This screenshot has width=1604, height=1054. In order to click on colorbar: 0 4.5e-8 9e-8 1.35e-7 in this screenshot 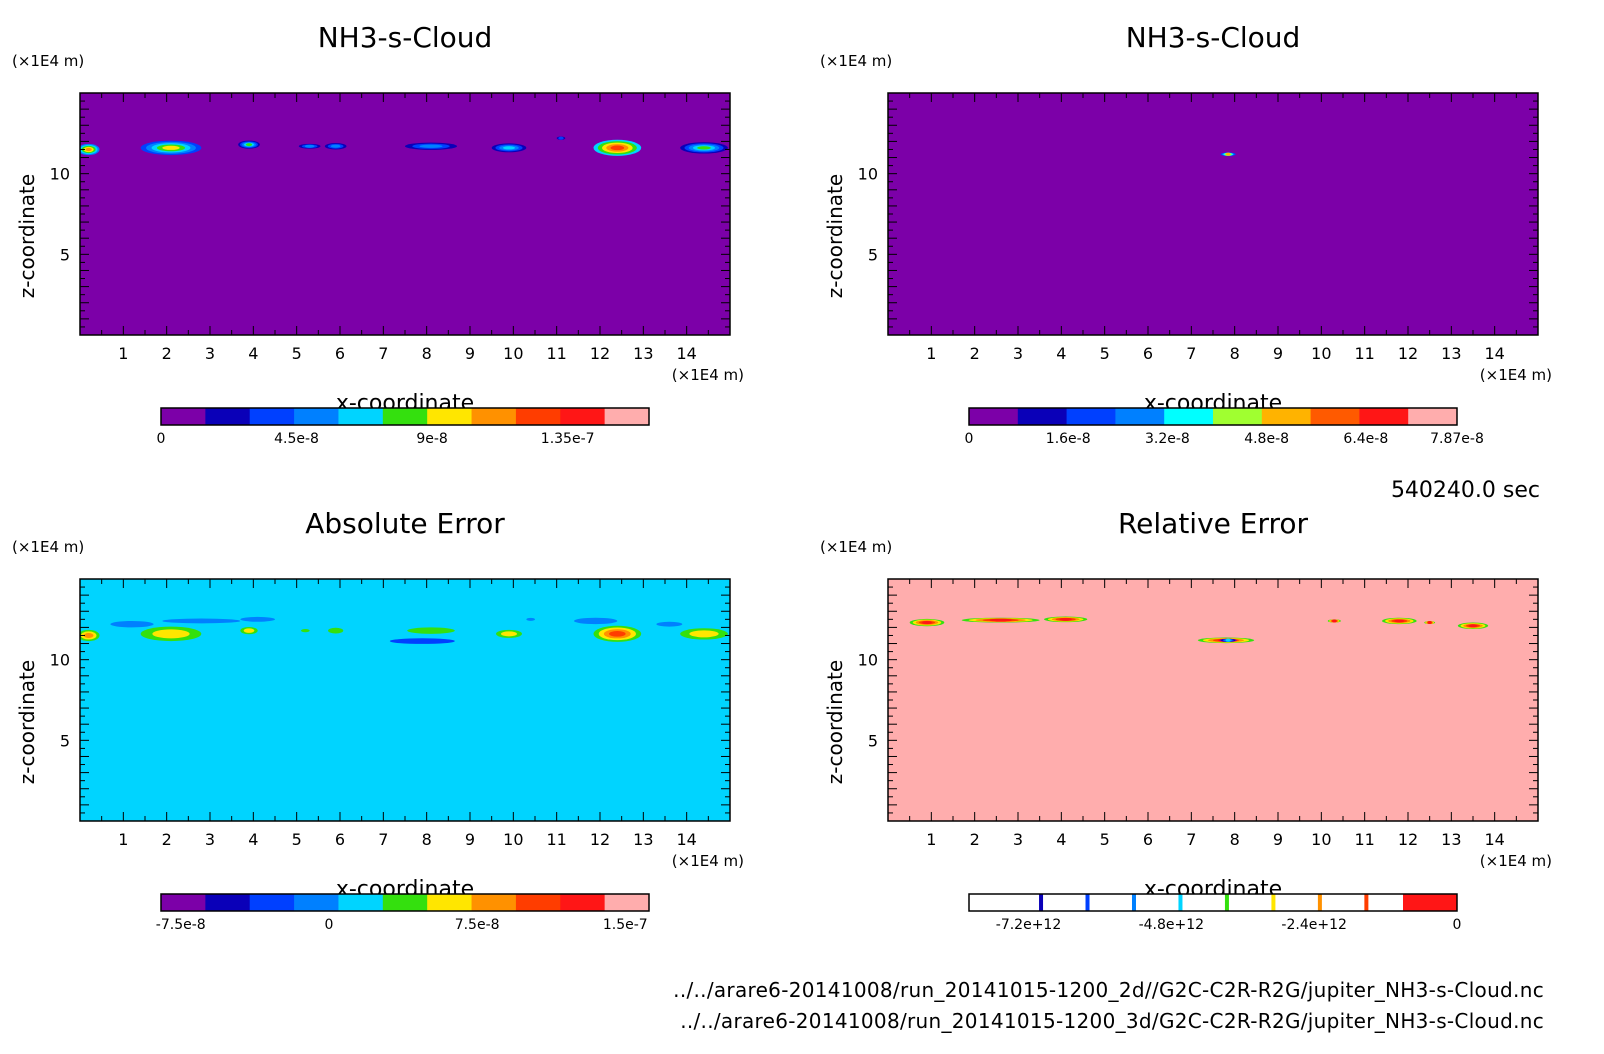, I will do `click(403, 427)`.